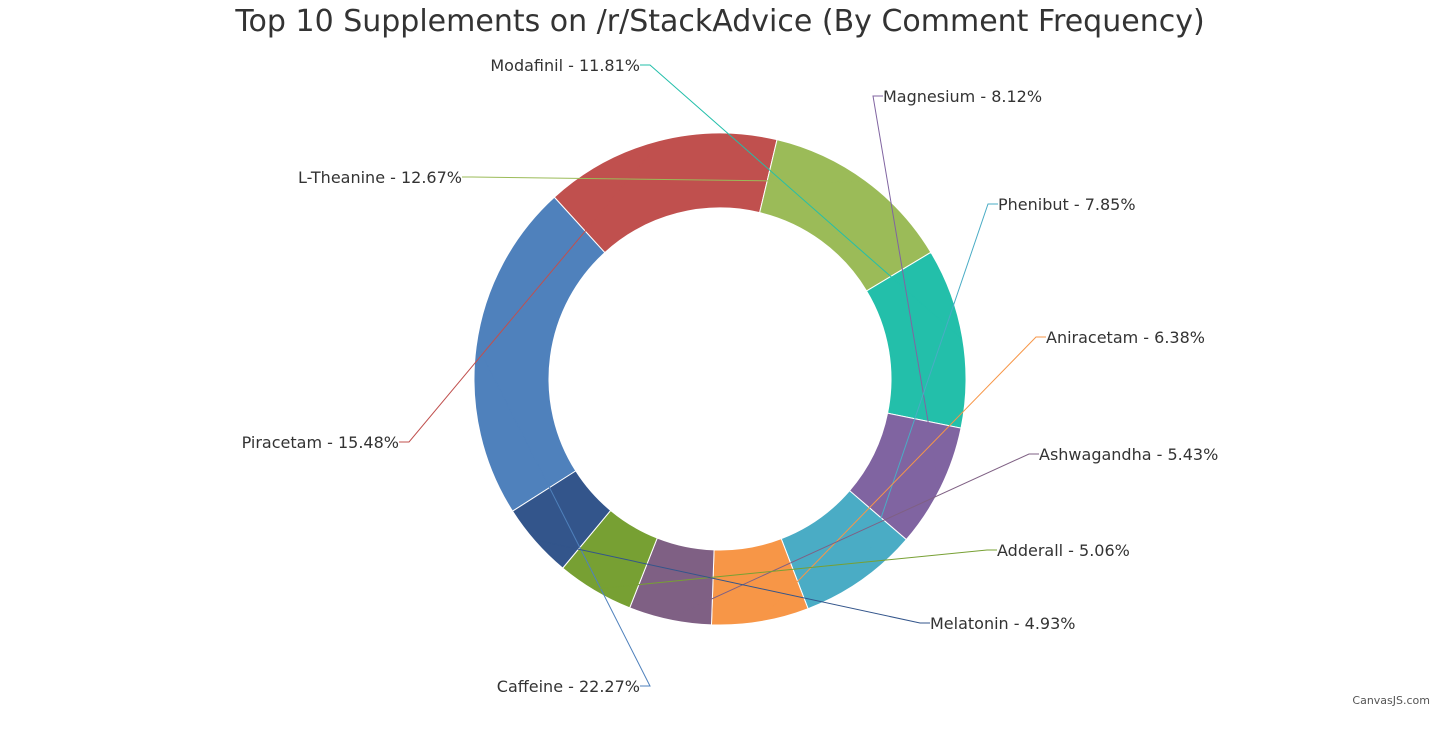  I want to click on connector-phenibut, so click(928, 391).